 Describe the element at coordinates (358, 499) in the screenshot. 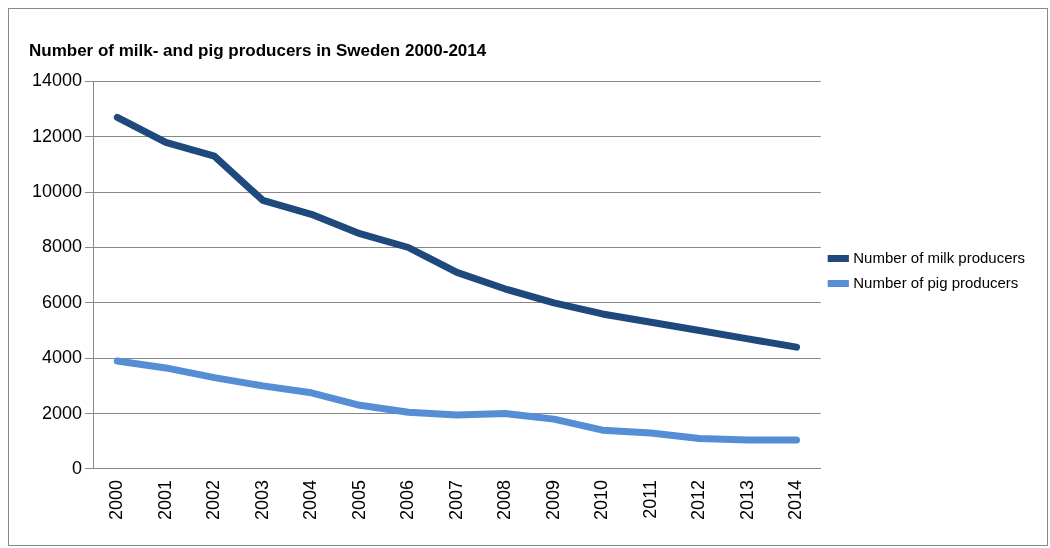

I see `x-tick-label: 2005` at that location.